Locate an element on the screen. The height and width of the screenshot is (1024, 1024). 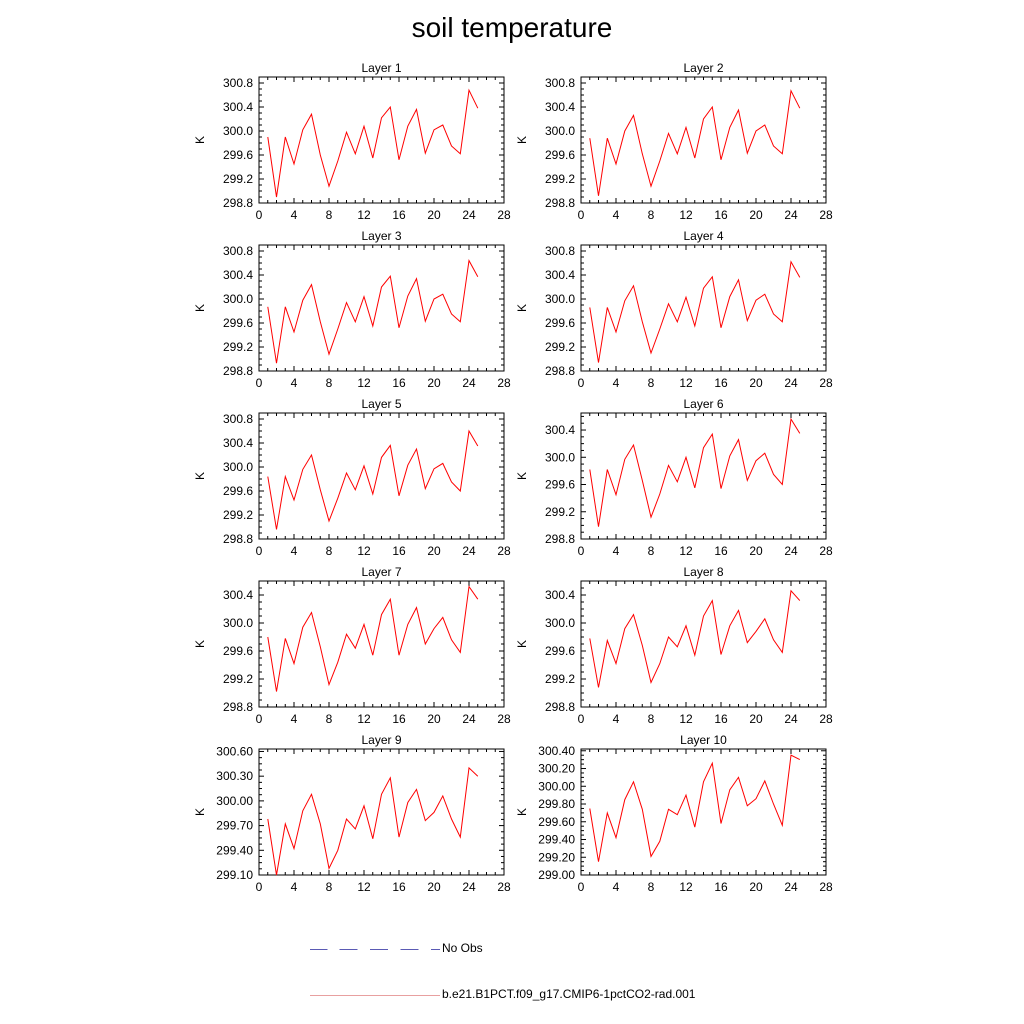
panel-title: Layer 2 is located at coordinates (703, 68).